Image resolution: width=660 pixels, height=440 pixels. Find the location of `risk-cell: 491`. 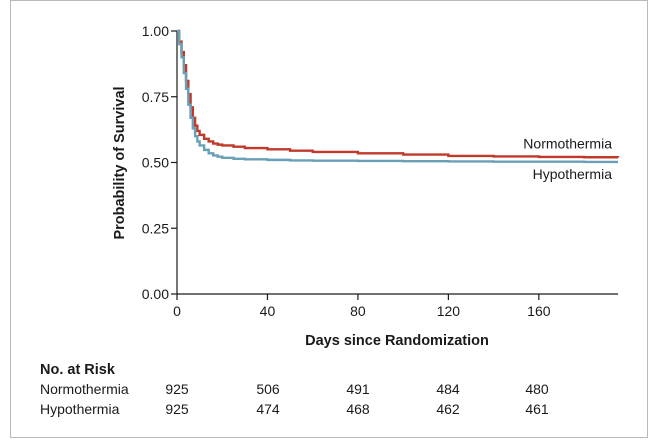

risk-cell: 491 is located at coordinates (358, 389).